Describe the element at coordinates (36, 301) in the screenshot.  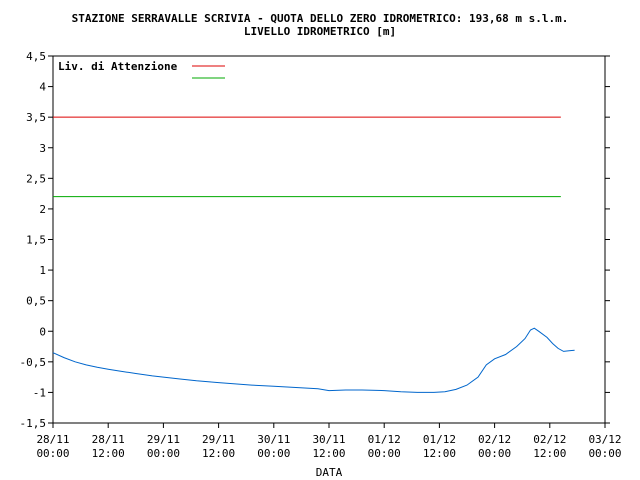
I see `y-tick-label: 0,5` at that location.